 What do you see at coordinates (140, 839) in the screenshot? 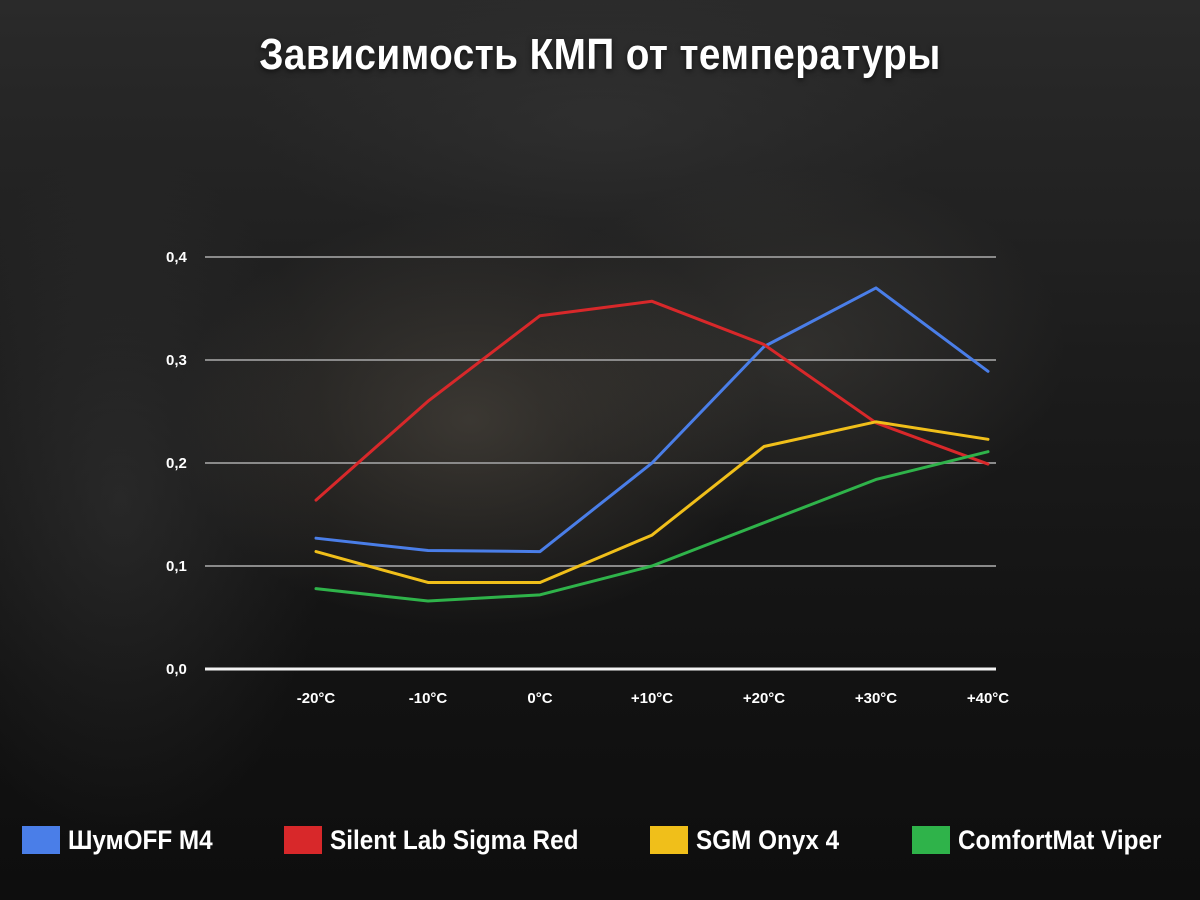
I see `legend-label: ШумOFF M4` at bounding box center [140, 839].